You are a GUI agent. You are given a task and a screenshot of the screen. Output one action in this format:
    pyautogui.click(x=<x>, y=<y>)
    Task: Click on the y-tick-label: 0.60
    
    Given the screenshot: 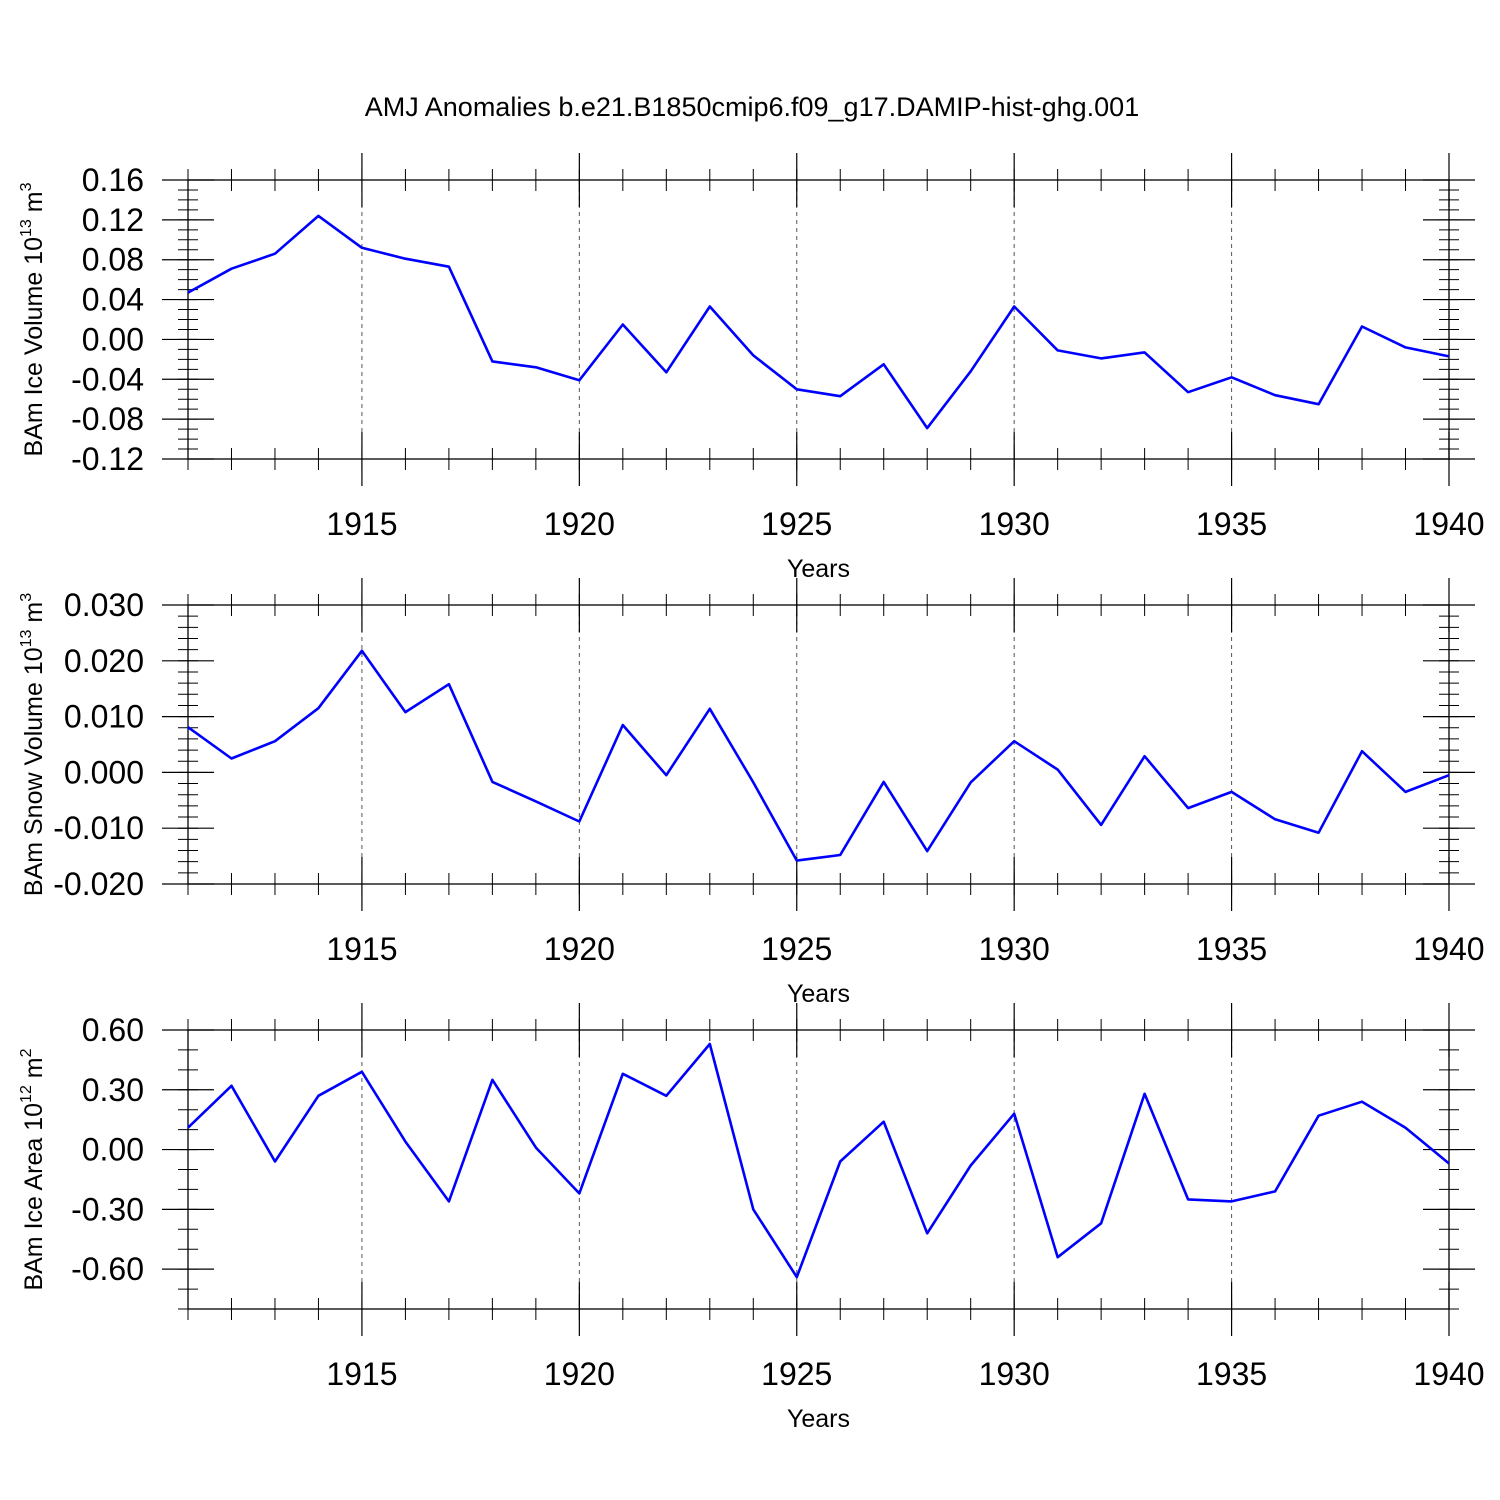 What is the action you would take?
    pyautogui.click(x=113, y=1030)
    